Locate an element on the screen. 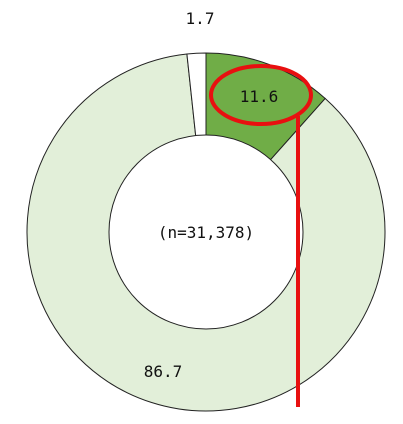 This screenshot has width=403, height=424. slice-label-1.7: 1.7 is located at coordinates (200, 18).